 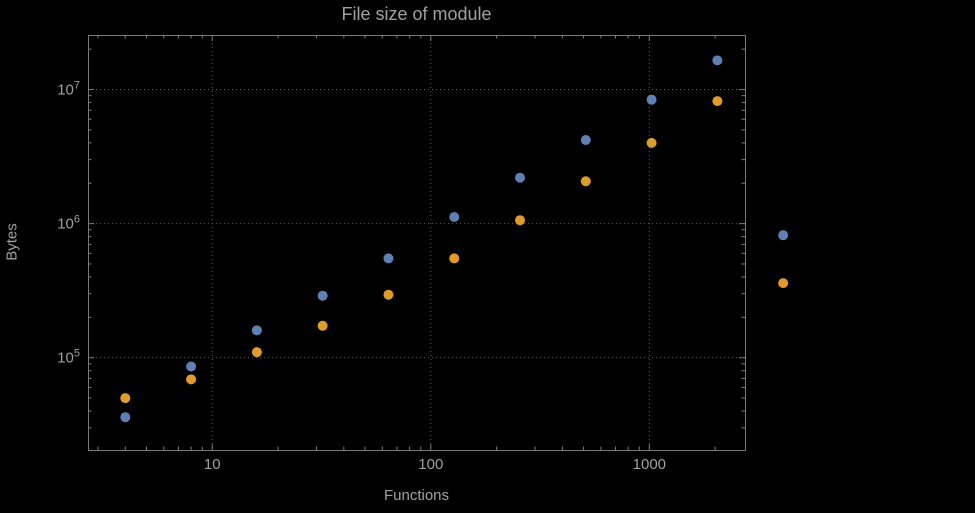 What do you see at coordinates (416, 495) in the screenshot?
I see `x-axis-label: Functions` at bounding box center [416, 495].